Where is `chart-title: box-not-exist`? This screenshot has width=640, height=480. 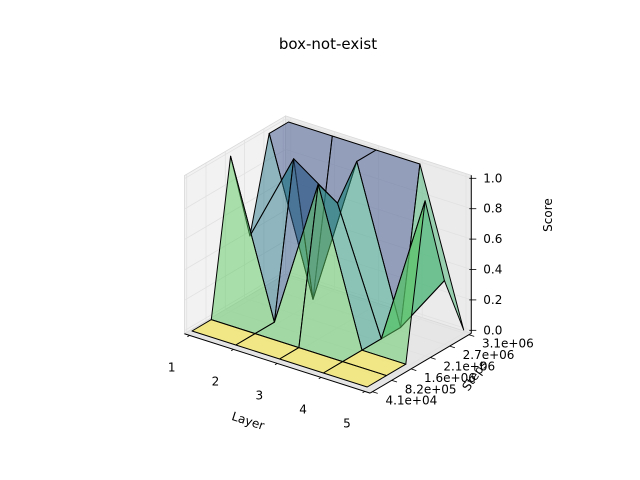
chart-title: box-not-exist is located at coordinates (328, 44).